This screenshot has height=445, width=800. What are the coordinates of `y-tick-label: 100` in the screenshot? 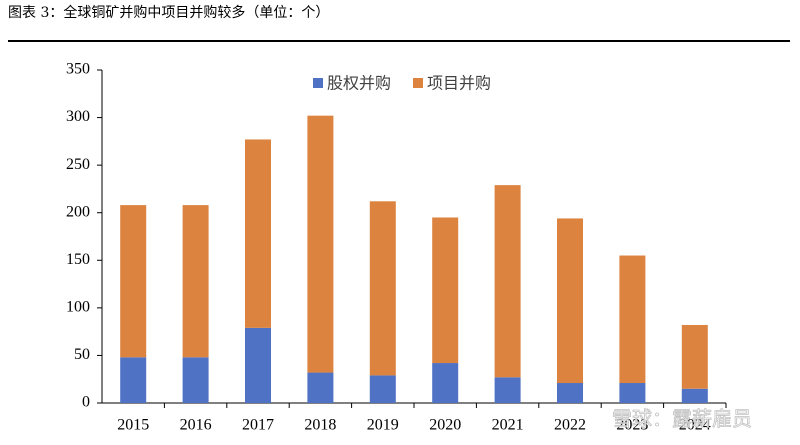 It's located at (78, 307).